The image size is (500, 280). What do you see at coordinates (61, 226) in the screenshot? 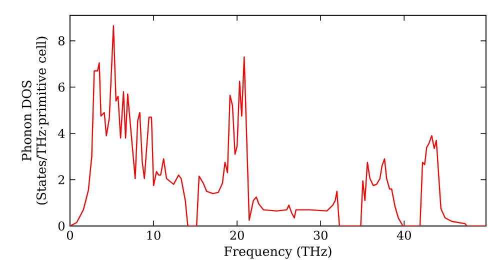
I see `y-tick-label: 0` at bounding box center [61, 226].